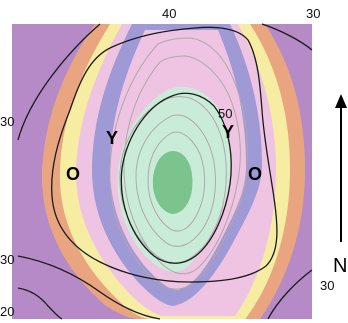  Describe the element at coordinates (7, 311) in the screenshot. I see `label-left-20: 20` at that location.